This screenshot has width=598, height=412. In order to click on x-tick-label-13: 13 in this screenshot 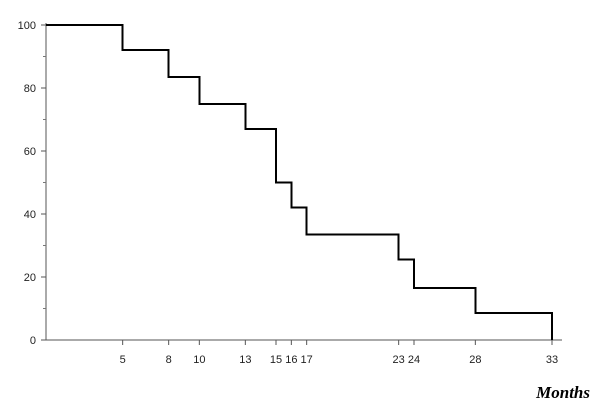, I will do `click(245, 360)`.